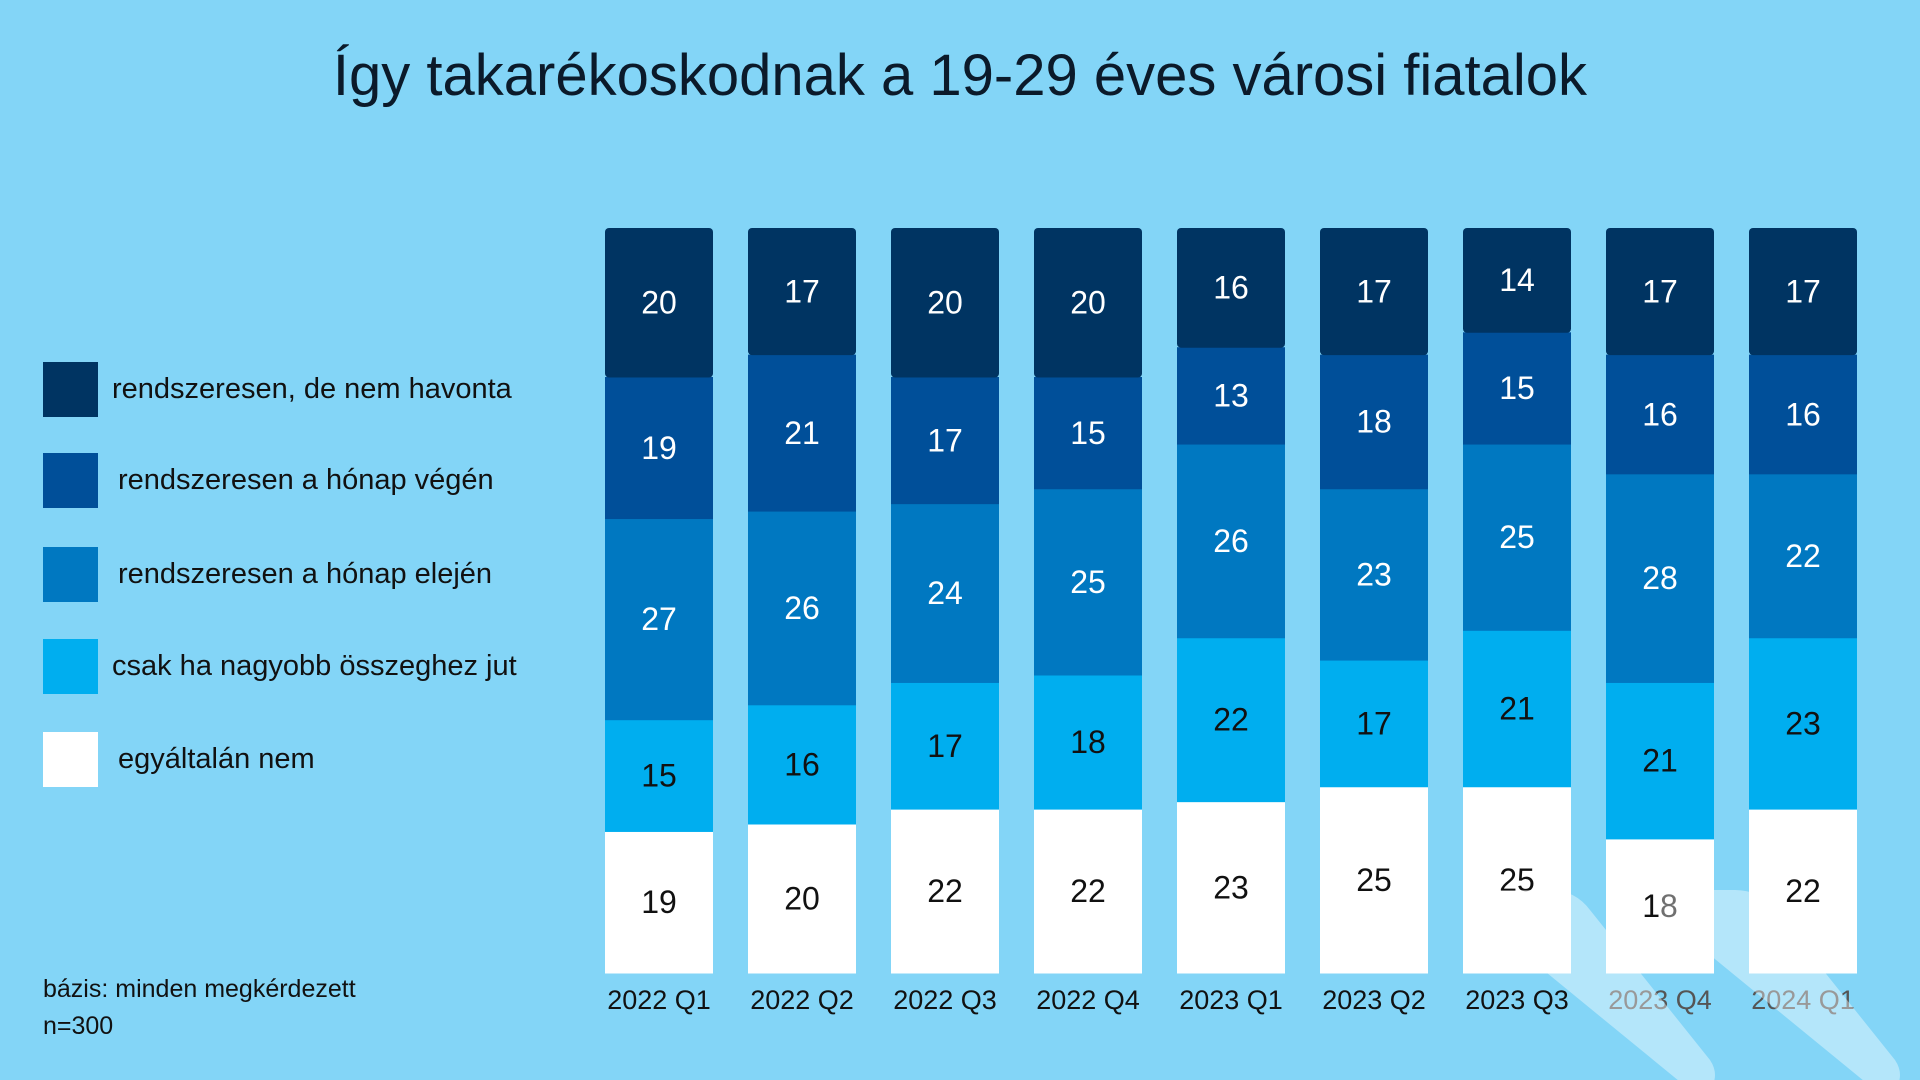 The image size is (1920, 1080). Describe the element at coordinates (305, 574) in the screenshot. I see `legend-label: rendszeresen a hónap elején` at that location.